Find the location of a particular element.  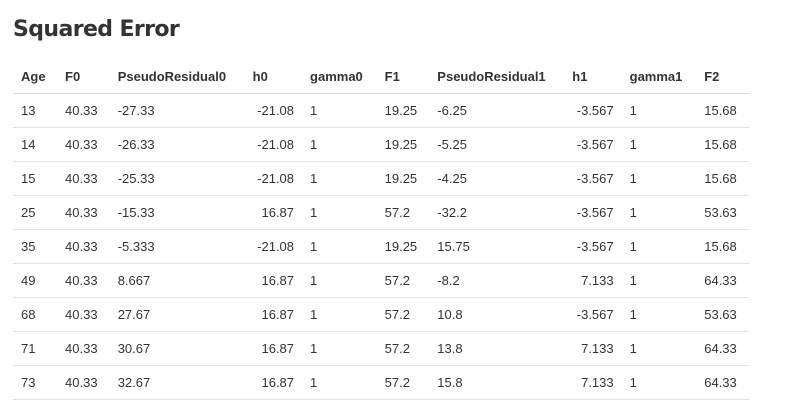

table-cell-pseudoresidual0: -25.33 is located at coordinates (177, 178).